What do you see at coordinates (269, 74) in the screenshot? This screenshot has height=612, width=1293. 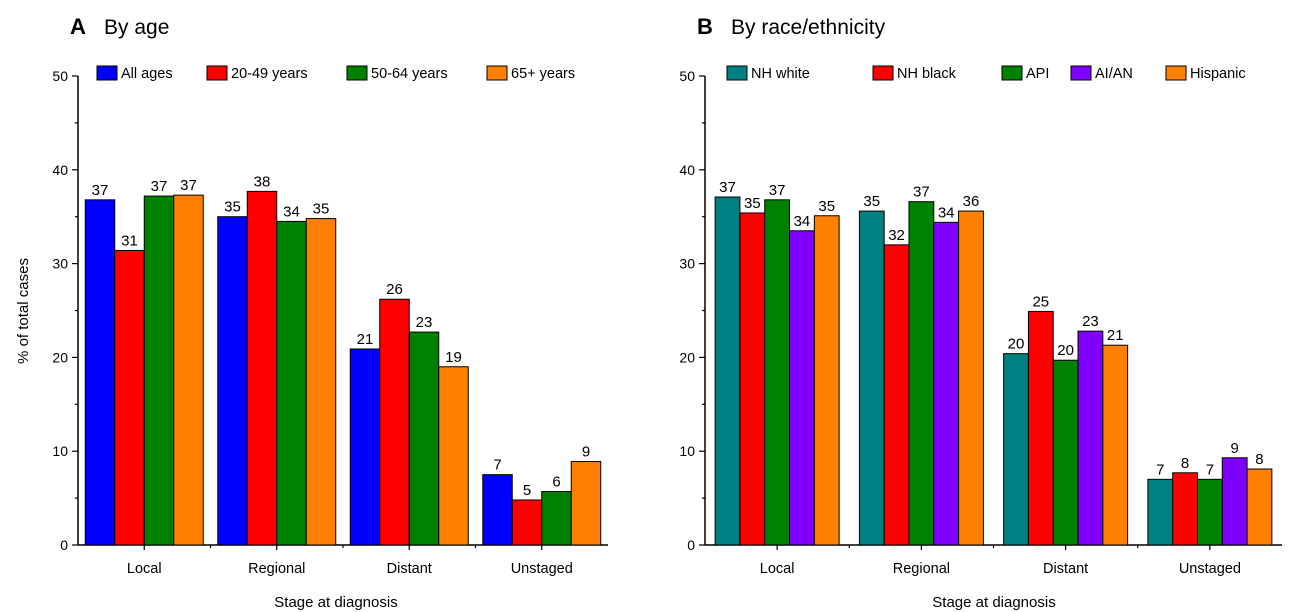 I see `panel-a-legend-label: 20-49 years` at bounding box center [269, 74].